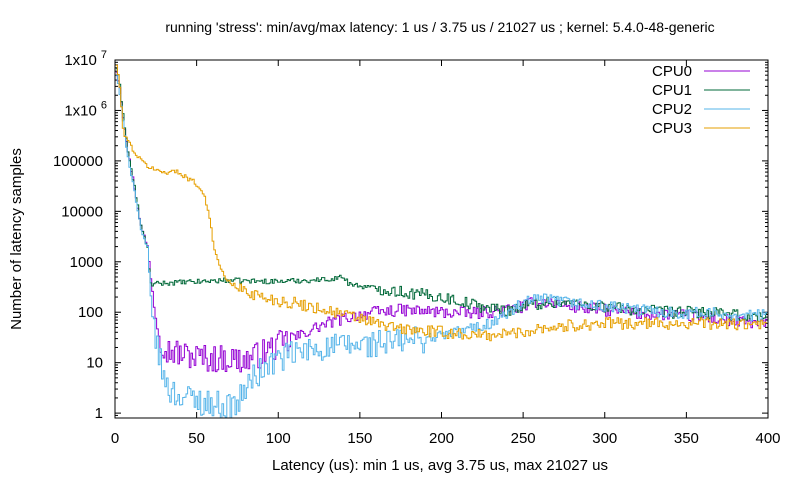  What do you see at coordinates (701, 100) in the screenshot?
I see `legend: CPU0 CPU1 CPU2 CPU3` at bounding box center [701, 100].